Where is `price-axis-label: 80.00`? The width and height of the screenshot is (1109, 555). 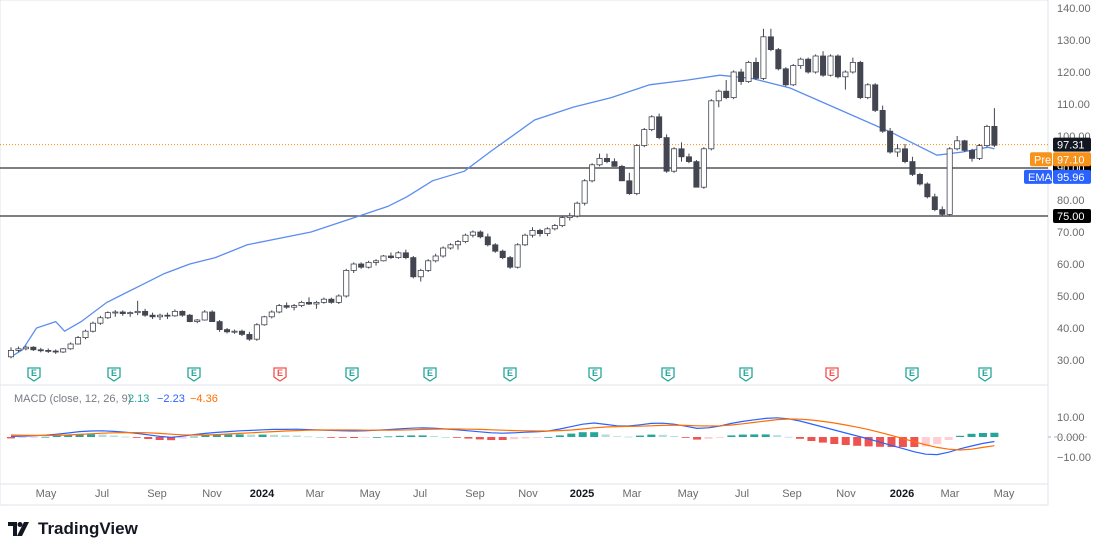 price-axis-label: 80.00 is located at coordinates (1071, 201).